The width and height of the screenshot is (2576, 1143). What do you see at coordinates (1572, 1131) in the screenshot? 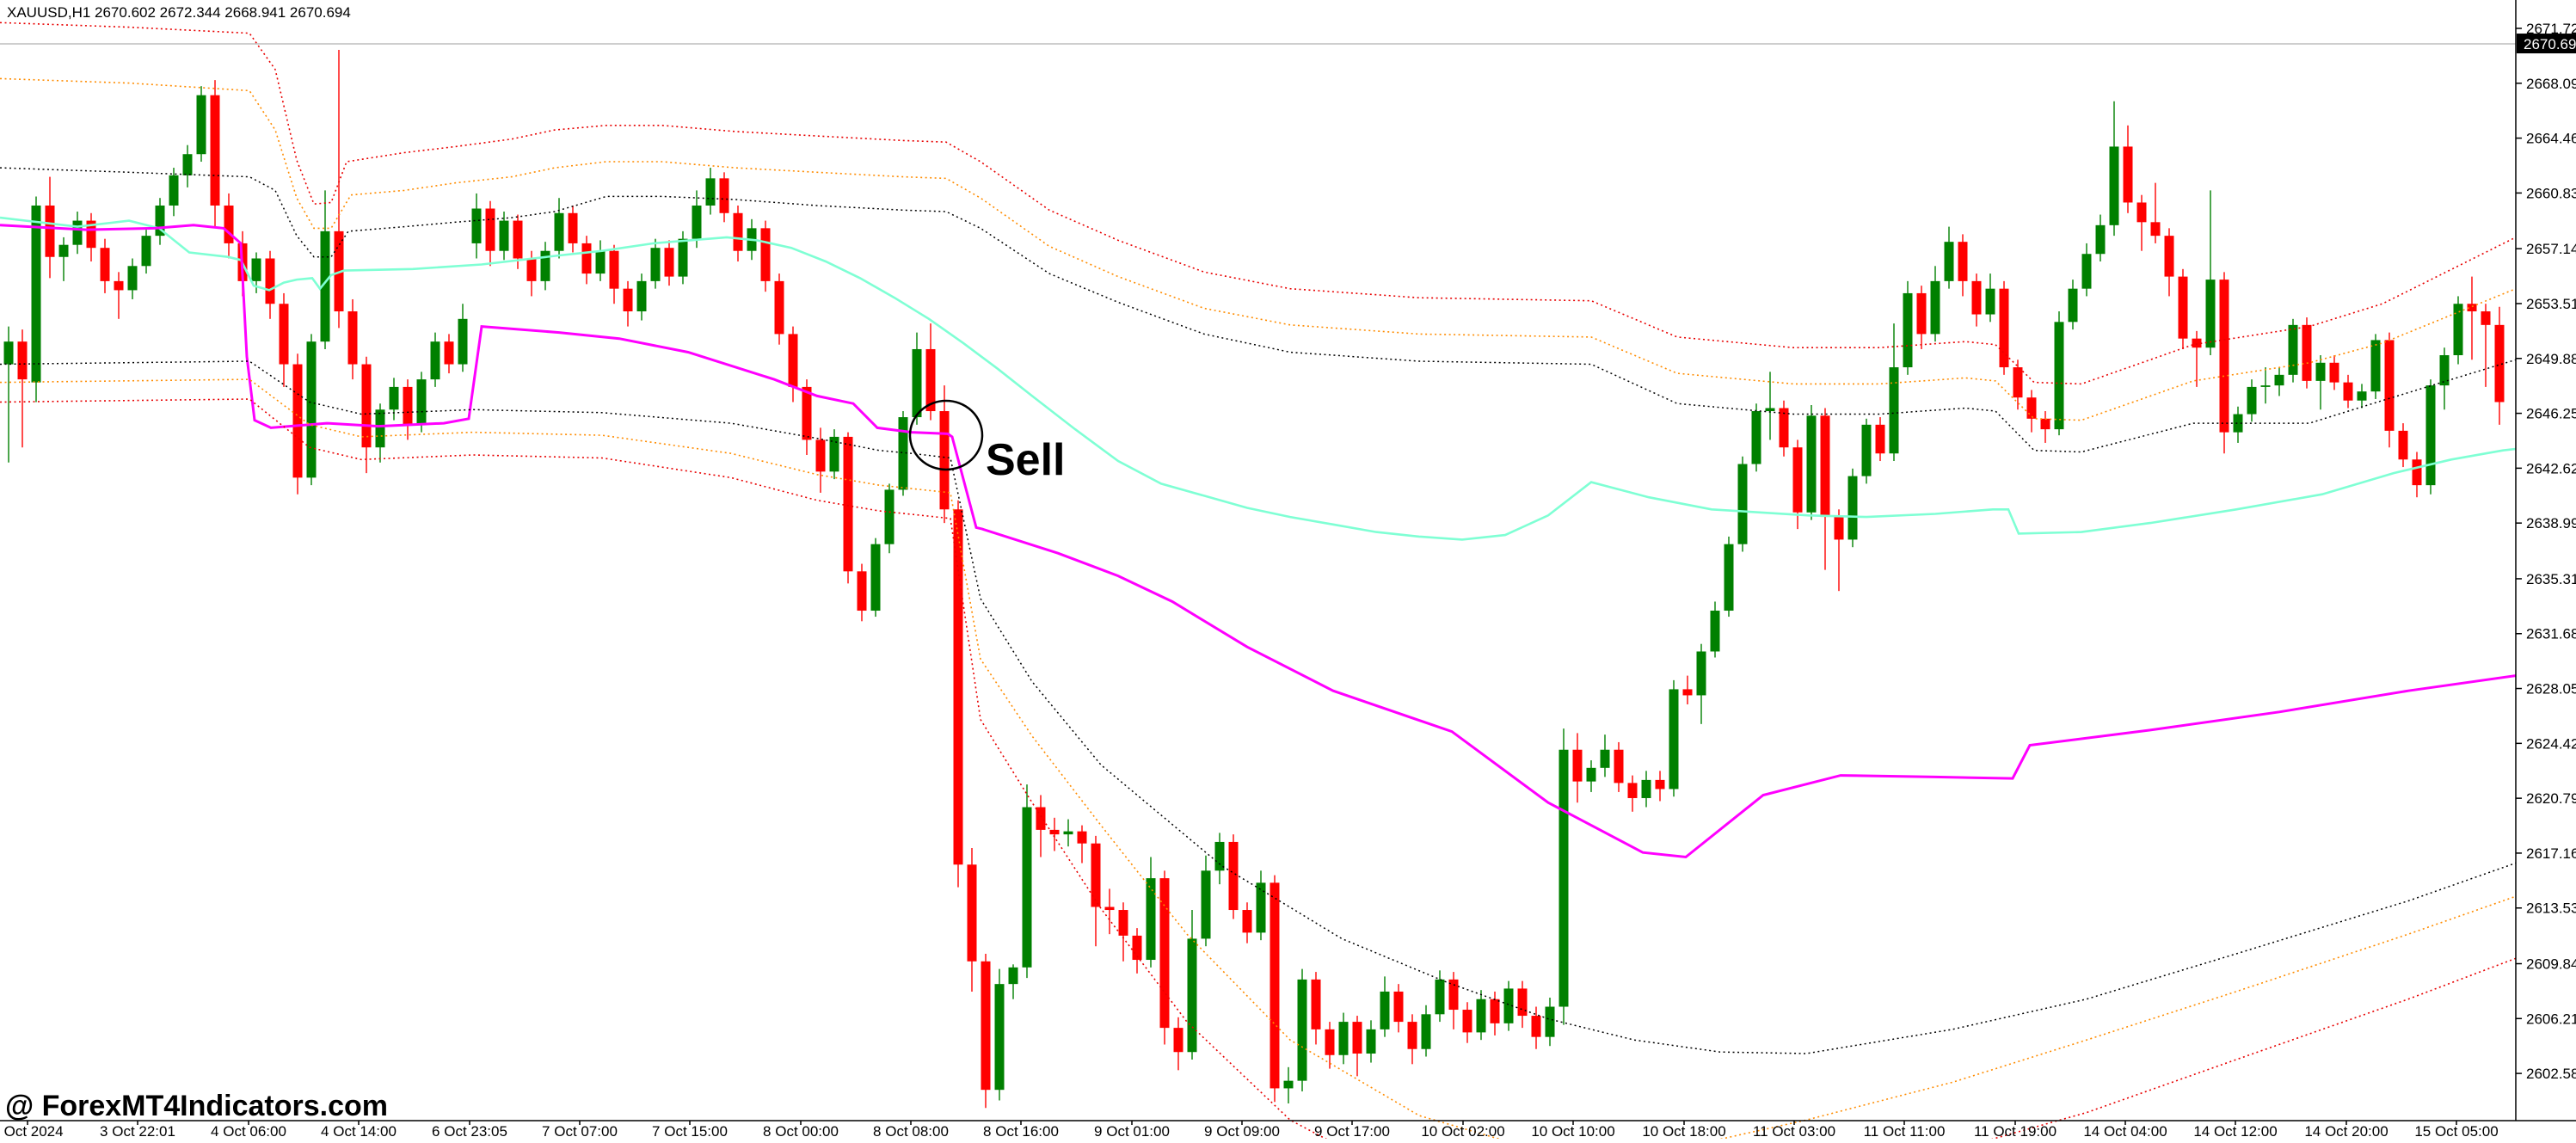
I see `time-axis-label: 10 Oct 10:00` at bounding box center [1572, 1131].